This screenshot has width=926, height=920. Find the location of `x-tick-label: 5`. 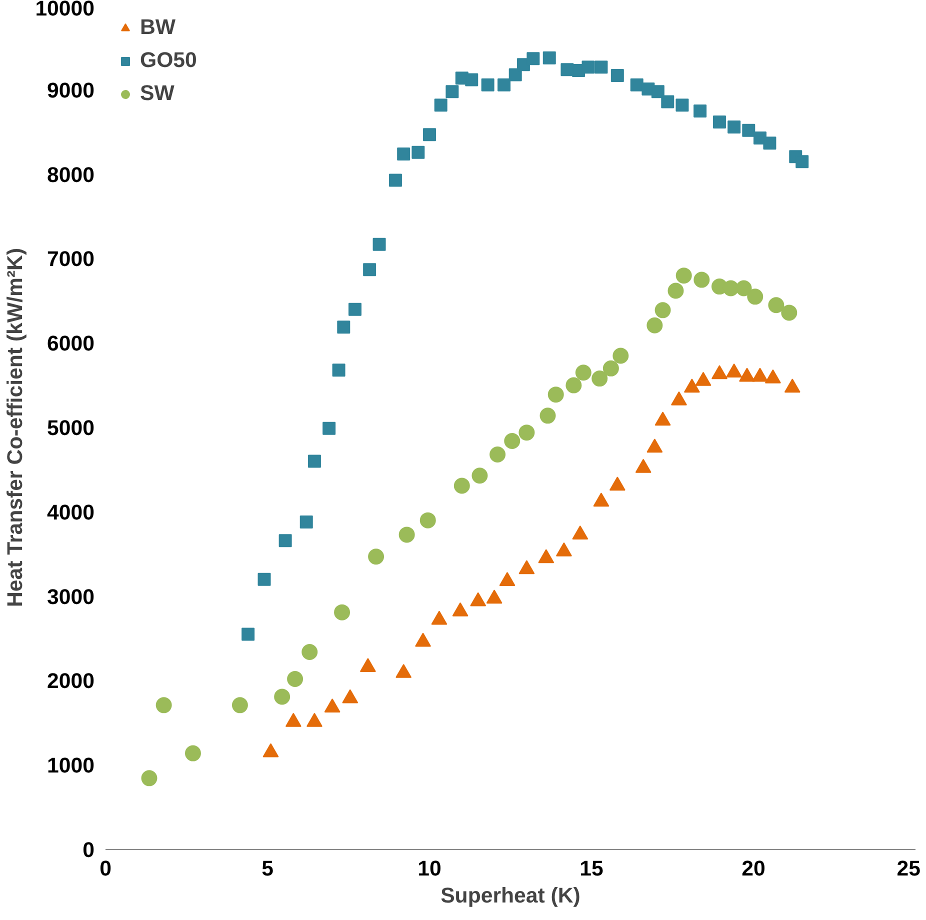

x-tick-label: 5 is located at coordinates (268, 868).